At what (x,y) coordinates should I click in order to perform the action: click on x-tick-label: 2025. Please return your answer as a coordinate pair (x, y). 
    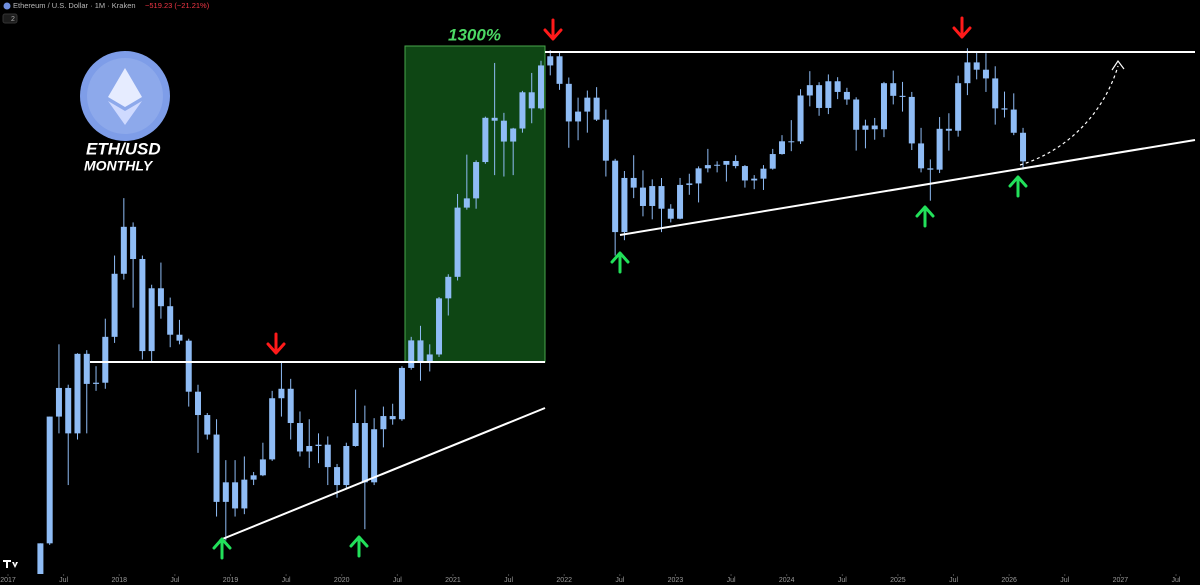
    Looking at the image, I should click on (898, 580).